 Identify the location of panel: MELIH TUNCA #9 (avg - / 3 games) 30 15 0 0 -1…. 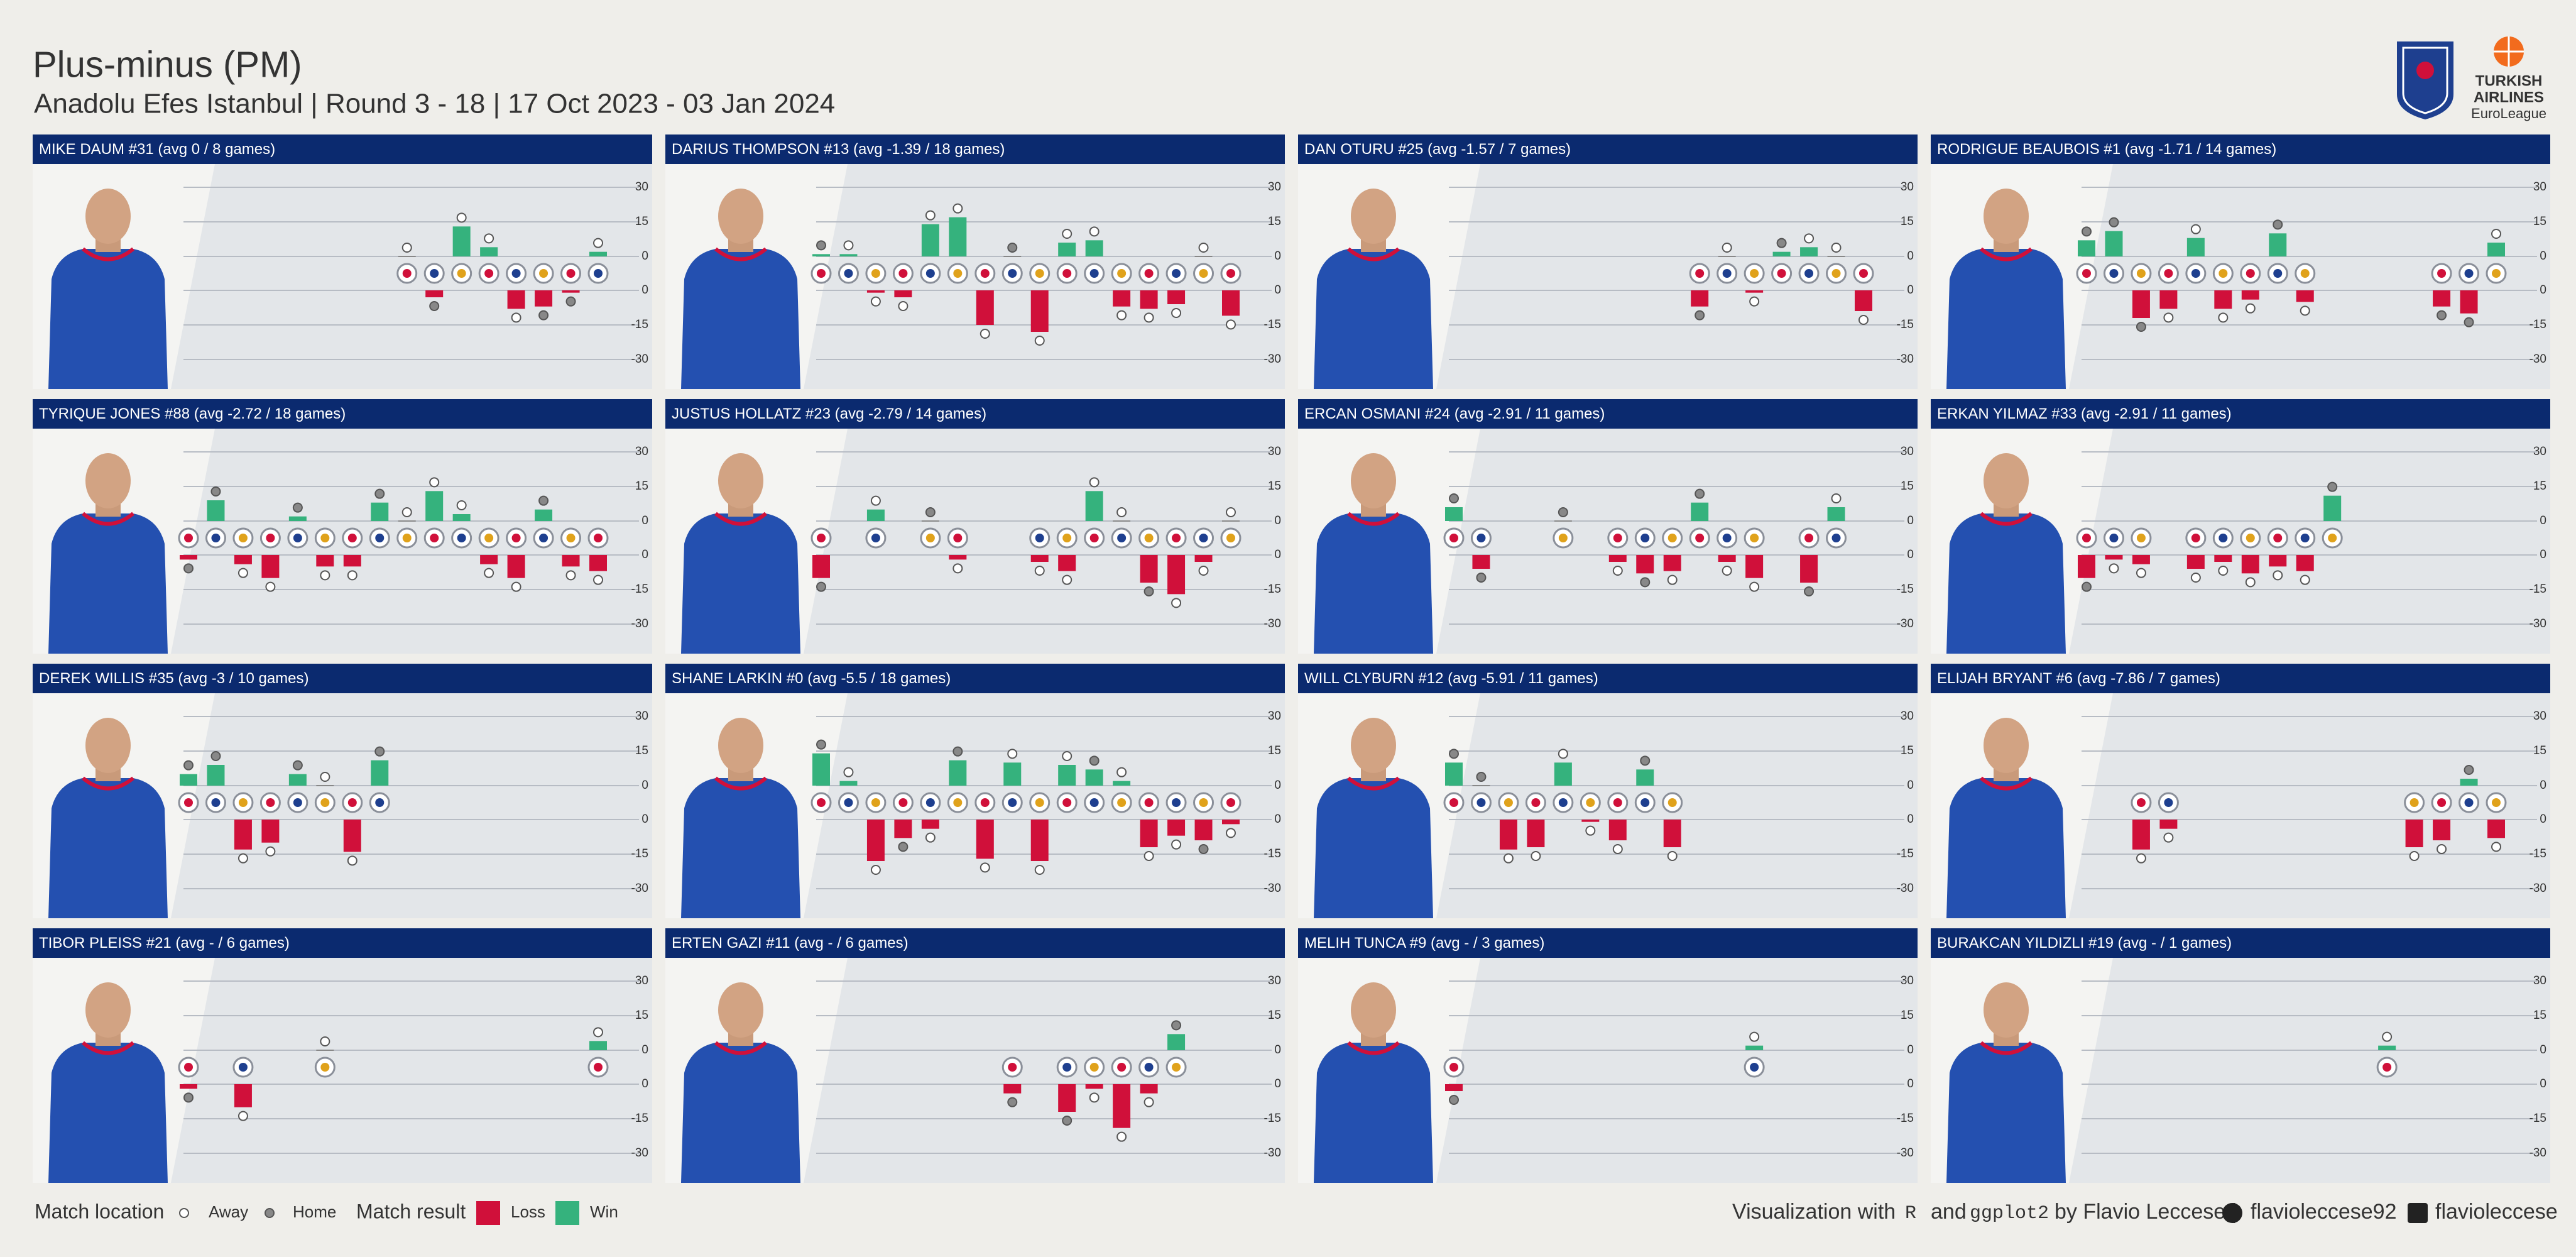
(1608, 1055).